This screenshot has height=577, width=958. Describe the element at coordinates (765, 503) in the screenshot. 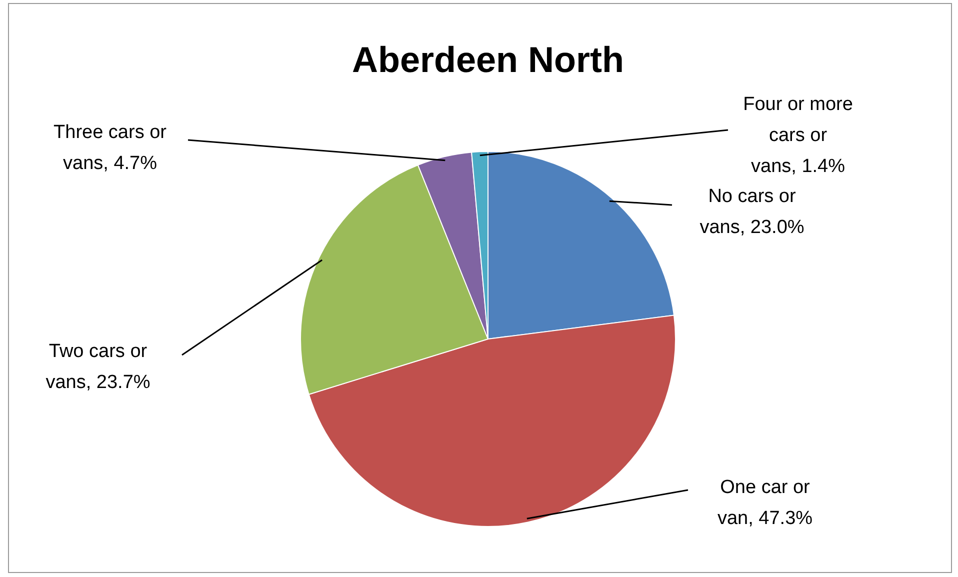

I see `slice-label: One car or van, 47.3%` at that location.